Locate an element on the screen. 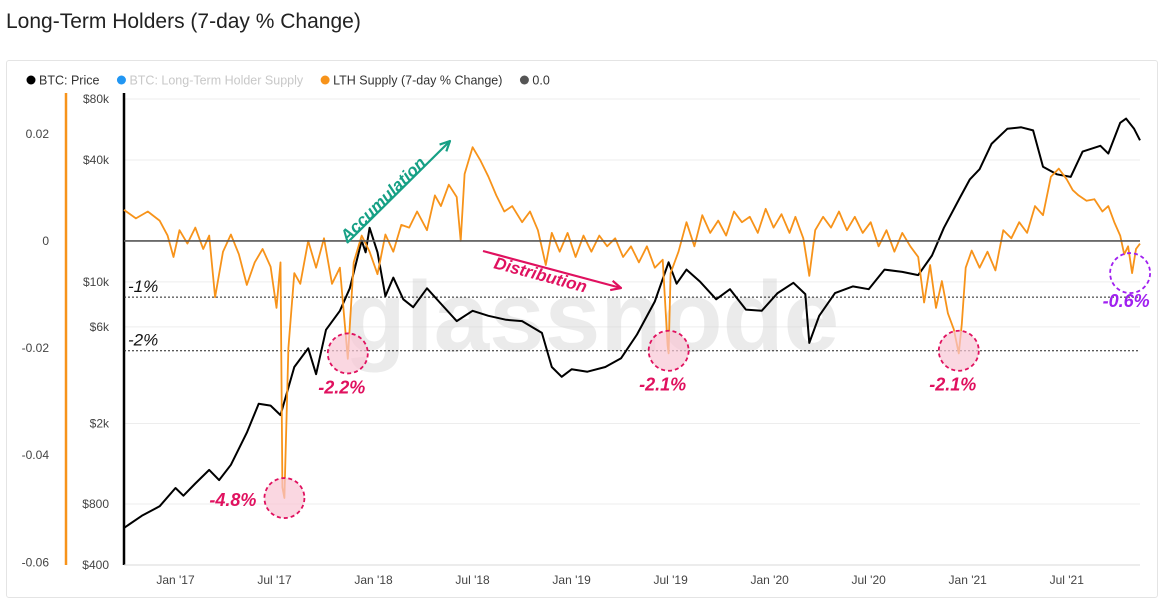 The image size is (1164, 604). price-tick-label-3: $6k is located at coordinates (100, 327).